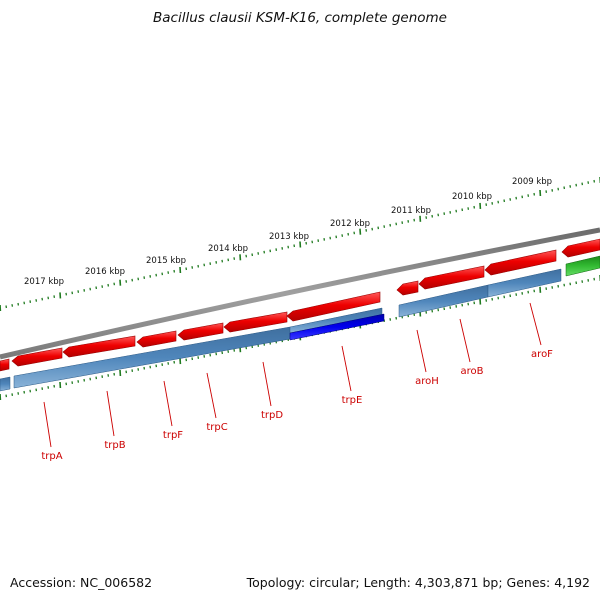  I want to click on scale-label-2012: 2012 kbp, so click(350, 224).